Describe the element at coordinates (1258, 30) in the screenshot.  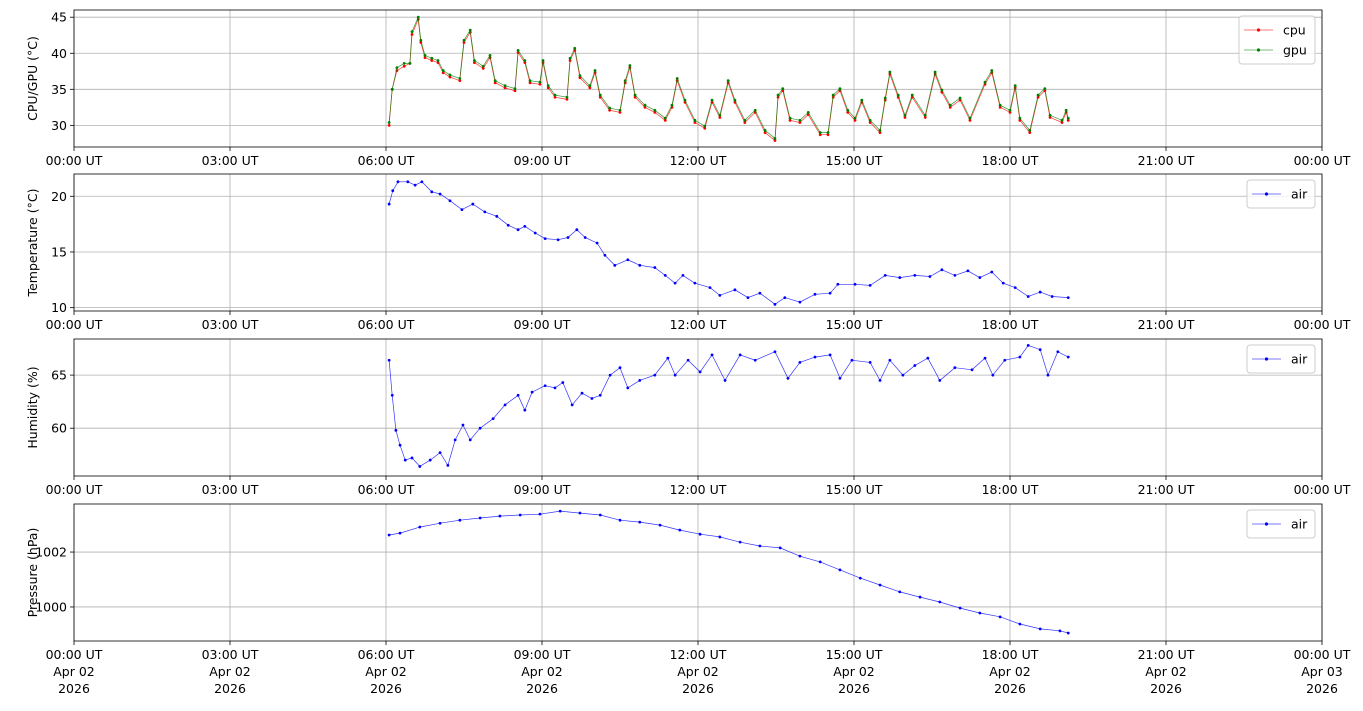
I see `legend-marker-cpu` at that location.